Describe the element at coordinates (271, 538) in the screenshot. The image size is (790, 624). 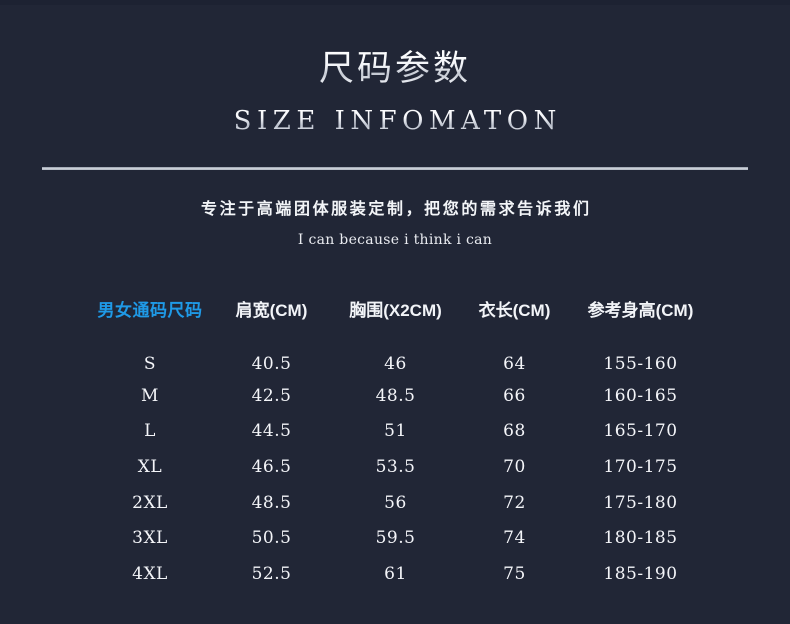
I see `cell-shoulder: 50.5` at that location.